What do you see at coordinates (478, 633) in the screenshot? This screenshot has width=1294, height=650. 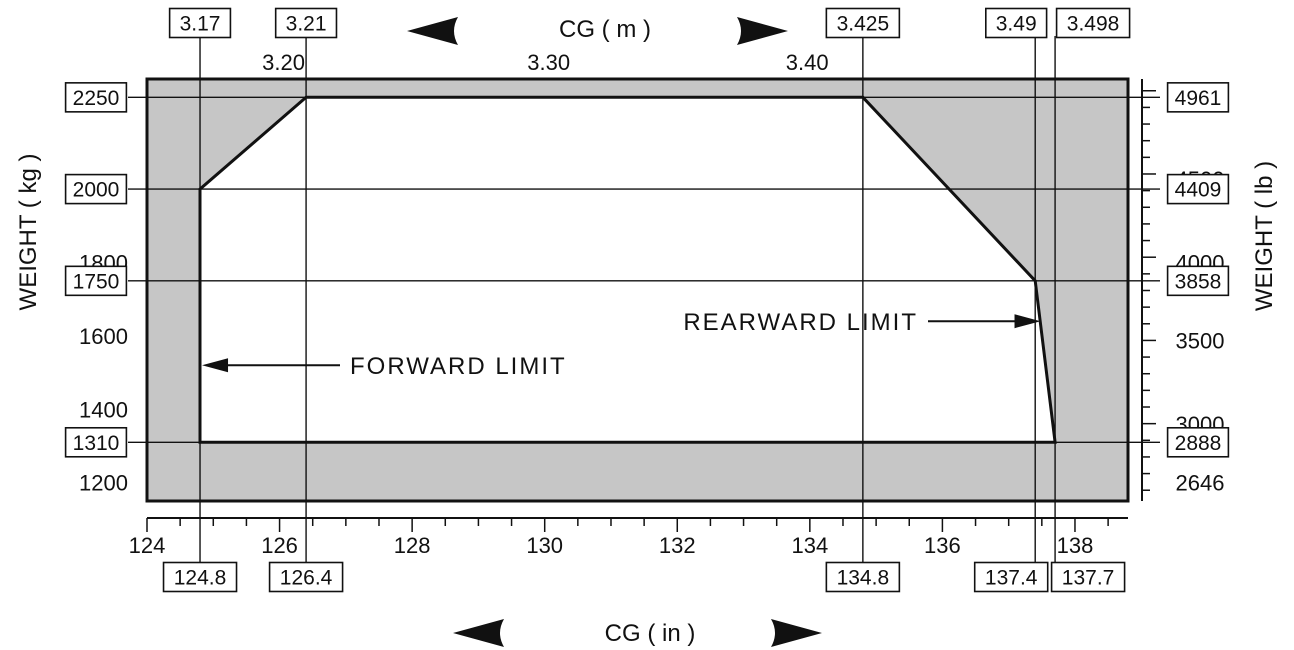 I see `cg-in-left-arrow-icon` at bounding box center [478, 633].